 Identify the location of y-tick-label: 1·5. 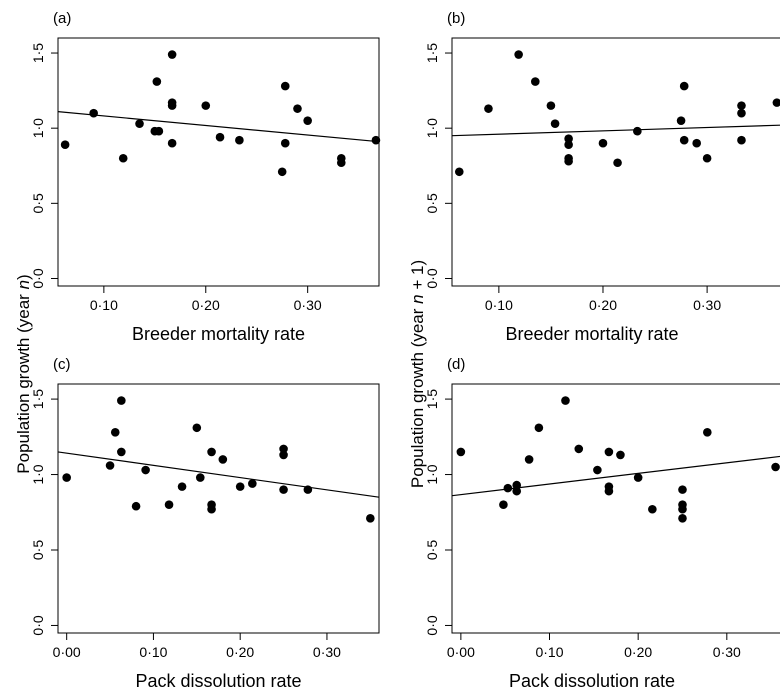
(38, 53).